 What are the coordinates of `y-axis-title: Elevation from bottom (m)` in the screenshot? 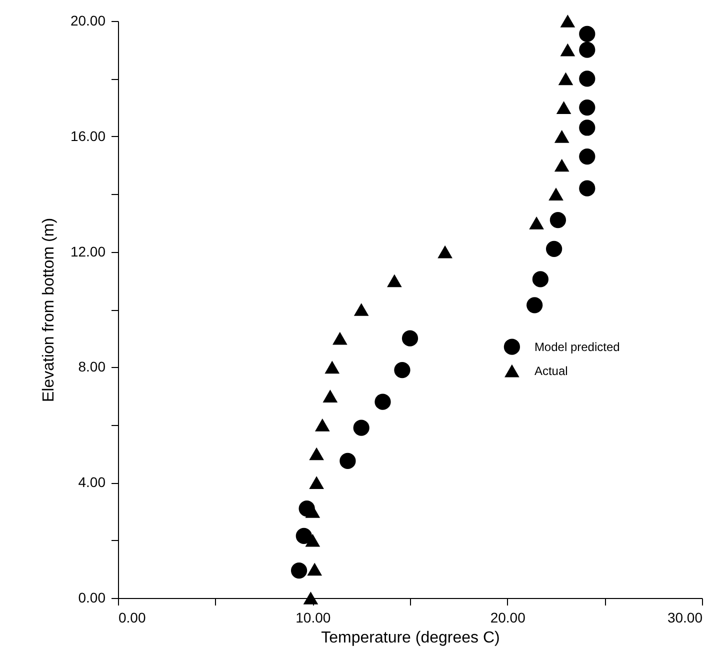 It's located at (49, 310).